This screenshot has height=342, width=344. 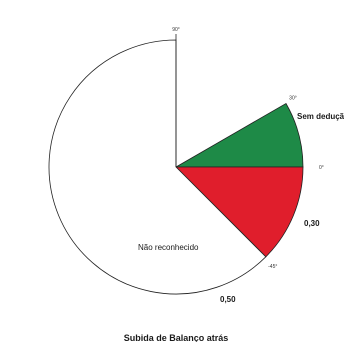 What do you see at coordinates (168, 247) in the screenshot?
I see `slice-label-nao-reconhecido: Não reconhecido` at bounding box center [168, 247].